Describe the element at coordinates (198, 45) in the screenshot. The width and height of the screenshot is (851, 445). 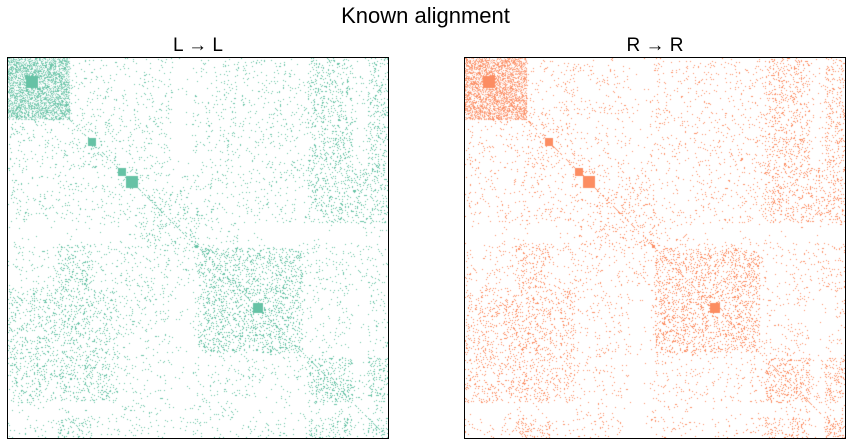
I see `left-panel-title: L → L` at that location.